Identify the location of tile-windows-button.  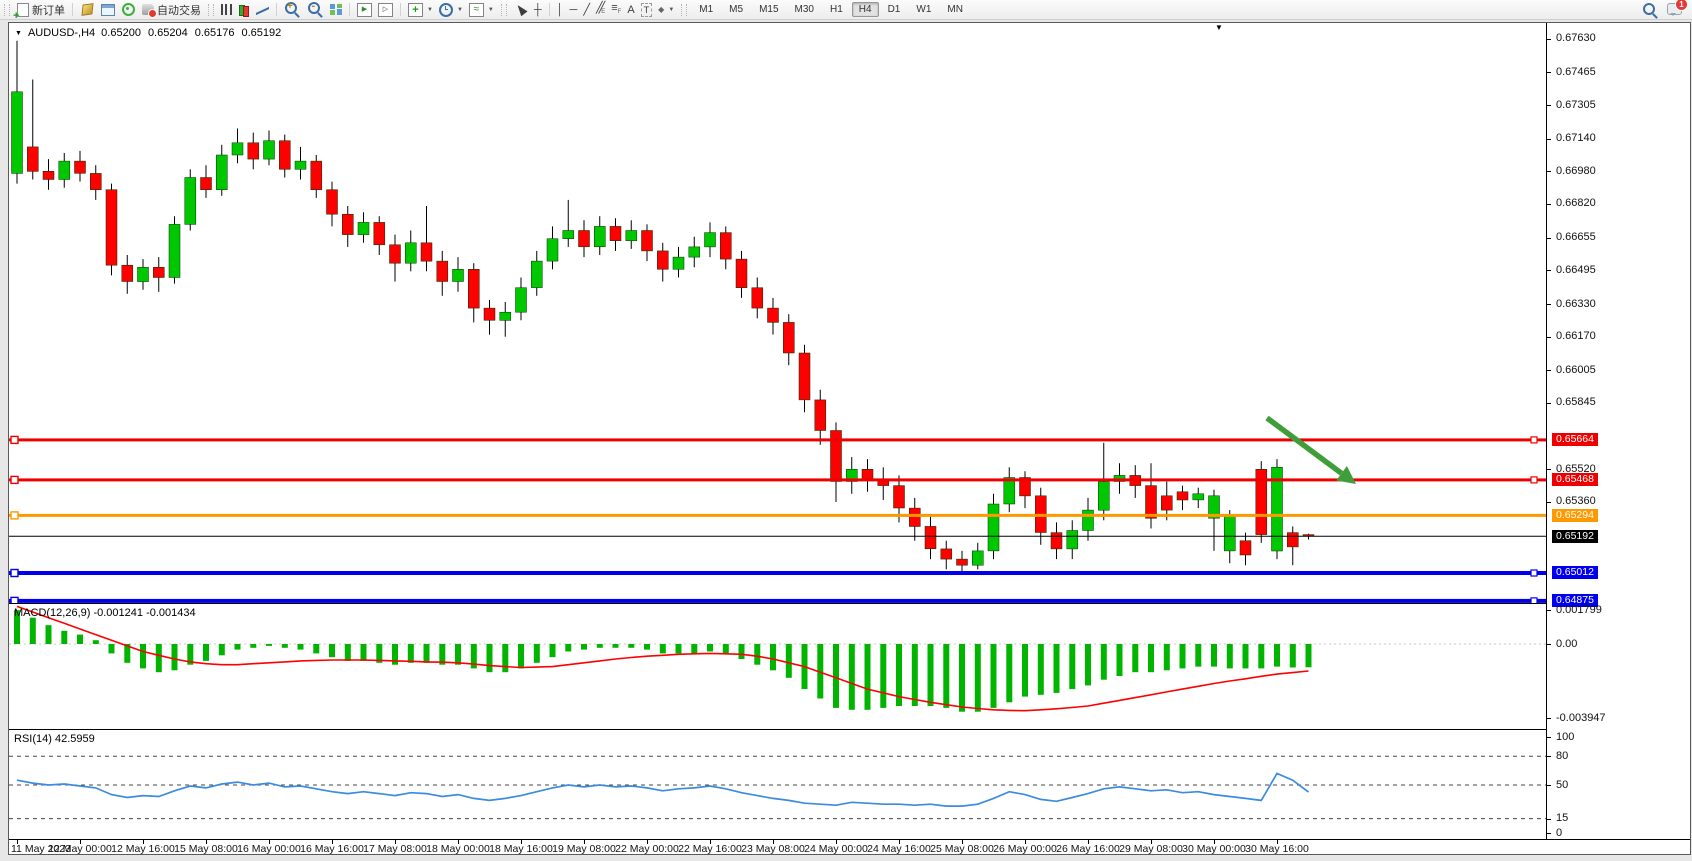
(336, 9).